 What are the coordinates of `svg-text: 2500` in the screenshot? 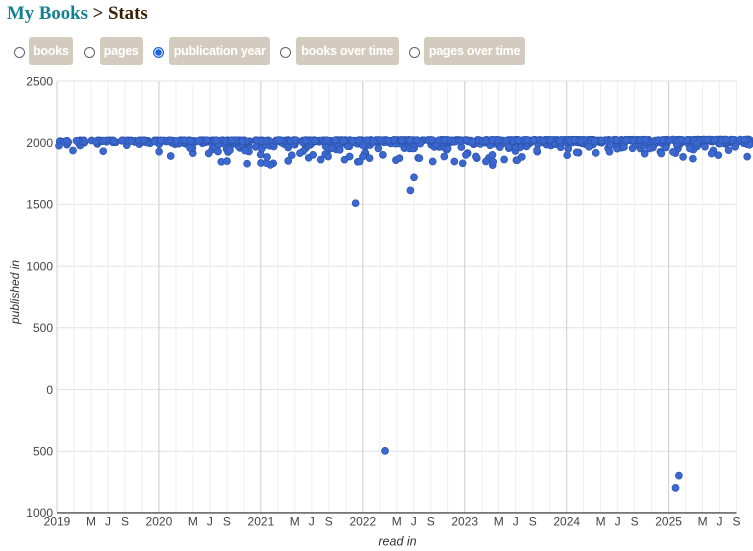 It's located at (39, 81).